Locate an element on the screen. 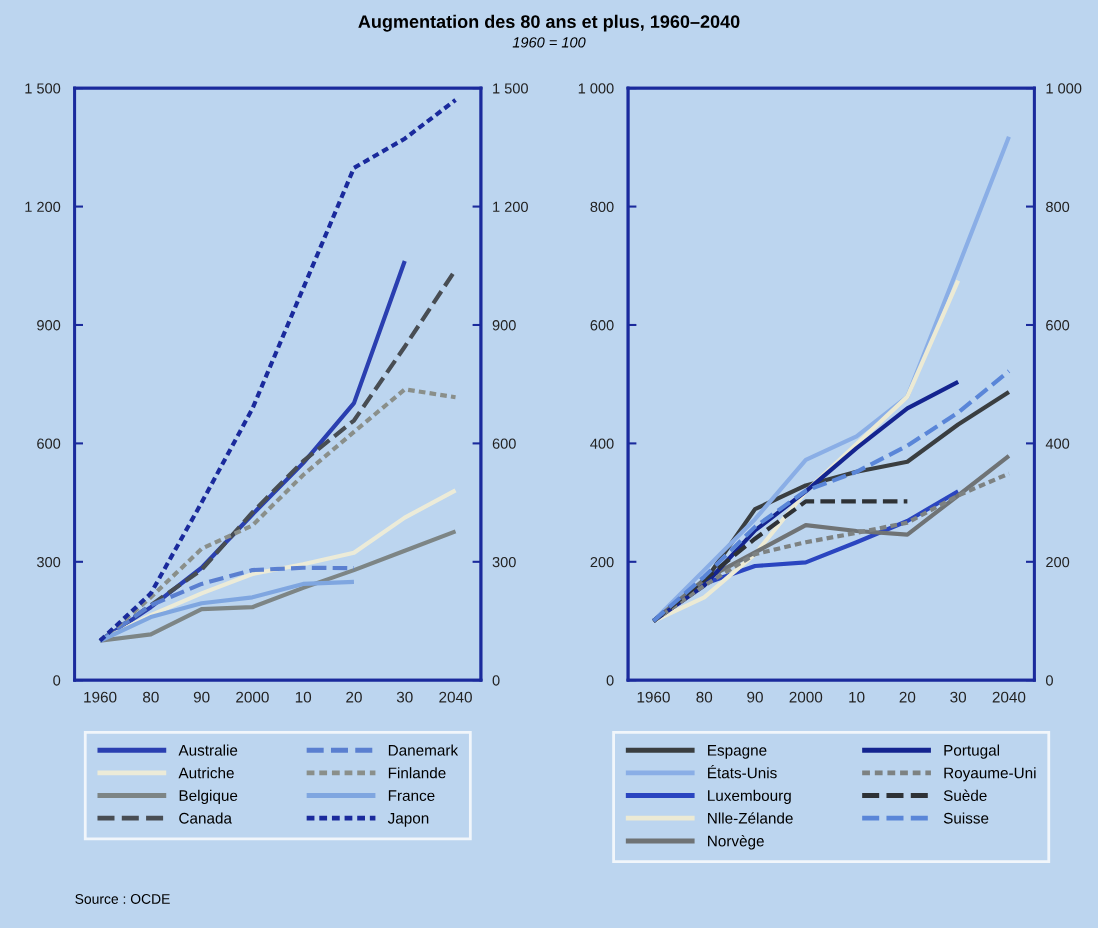  legend-label: Australie is located at coordinates (208, 750).